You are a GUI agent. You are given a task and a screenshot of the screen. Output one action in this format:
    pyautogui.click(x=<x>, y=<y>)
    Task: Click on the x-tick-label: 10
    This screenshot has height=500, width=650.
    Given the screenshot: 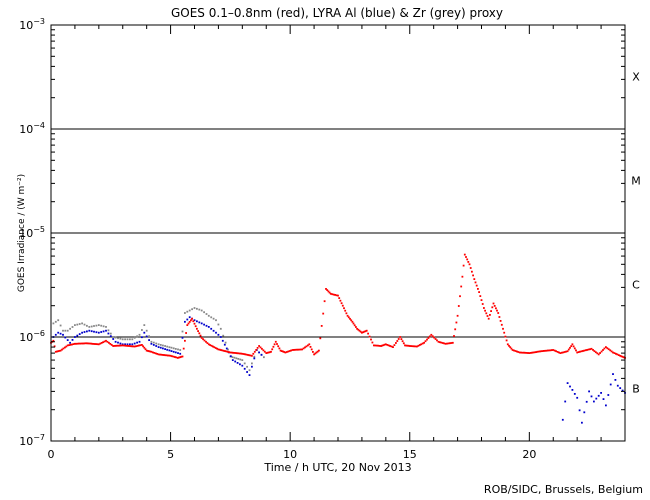 What is the action you would take?
    pyautogui.click(x=290, y=454)
    